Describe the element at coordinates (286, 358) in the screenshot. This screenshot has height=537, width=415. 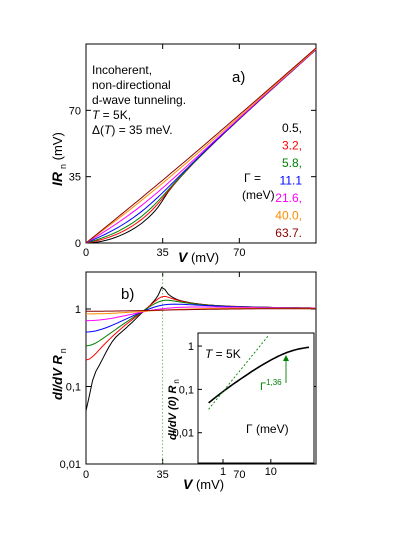
I see `inset-fit-arrowhead` at that location.